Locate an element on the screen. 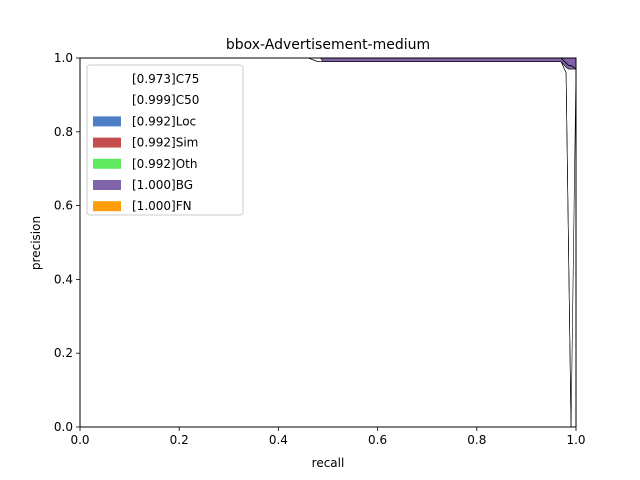  y-tick-label: 0.2 is located at coordinates (63, 353).